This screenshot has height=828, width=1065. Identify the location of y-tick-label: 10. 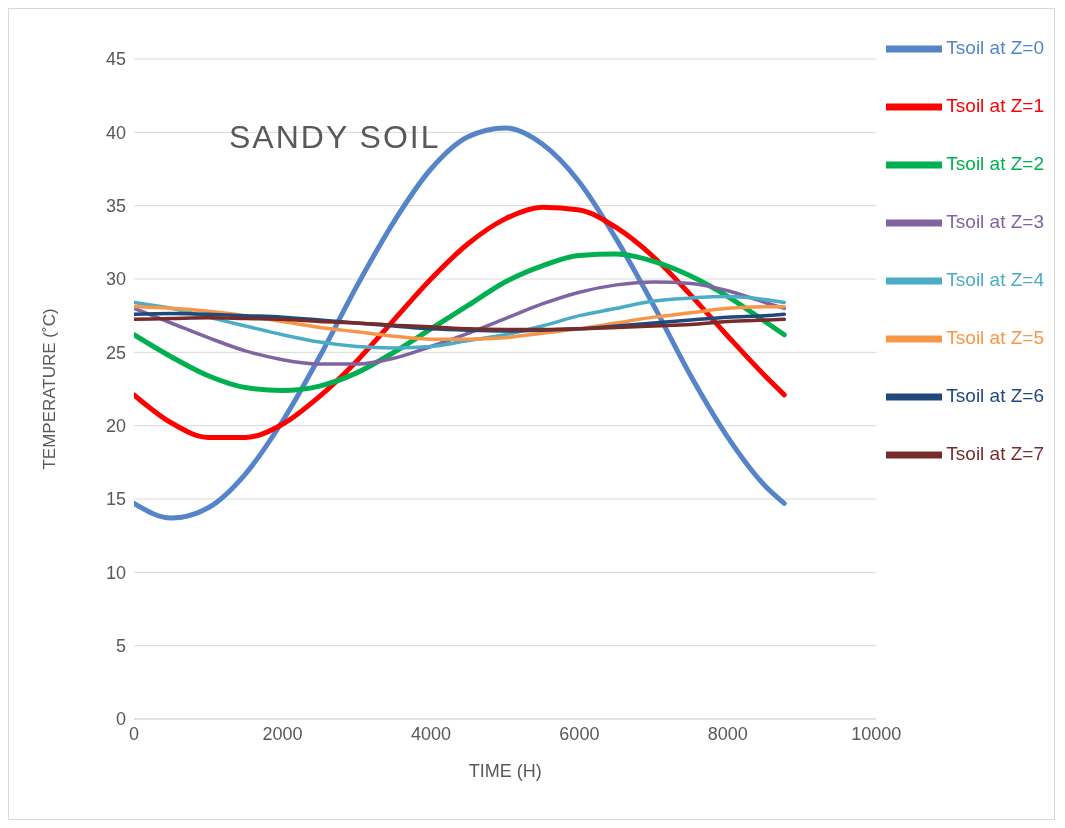
(115, 572).